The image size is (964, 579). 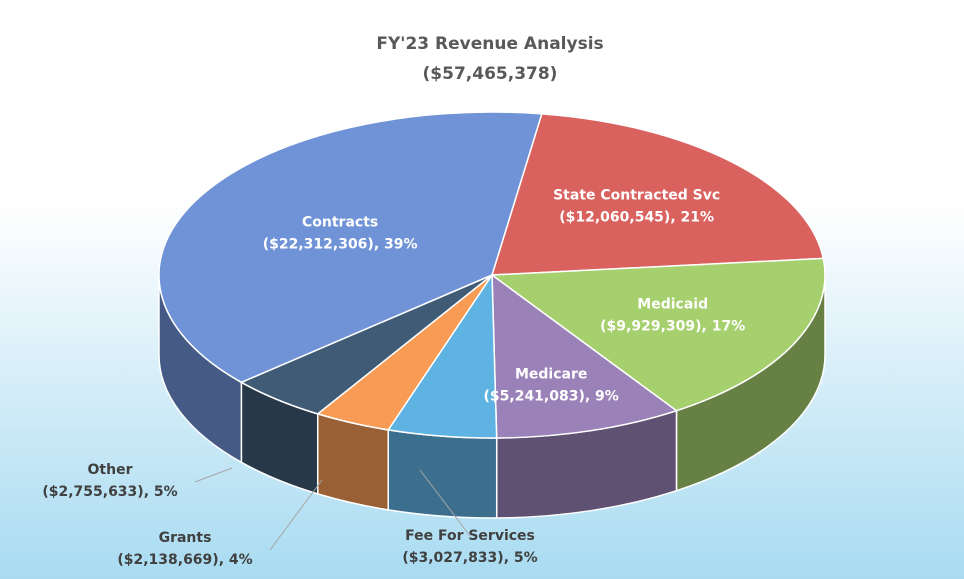 I want to click on data-label-name: Grants, so click(x=185, y=538).